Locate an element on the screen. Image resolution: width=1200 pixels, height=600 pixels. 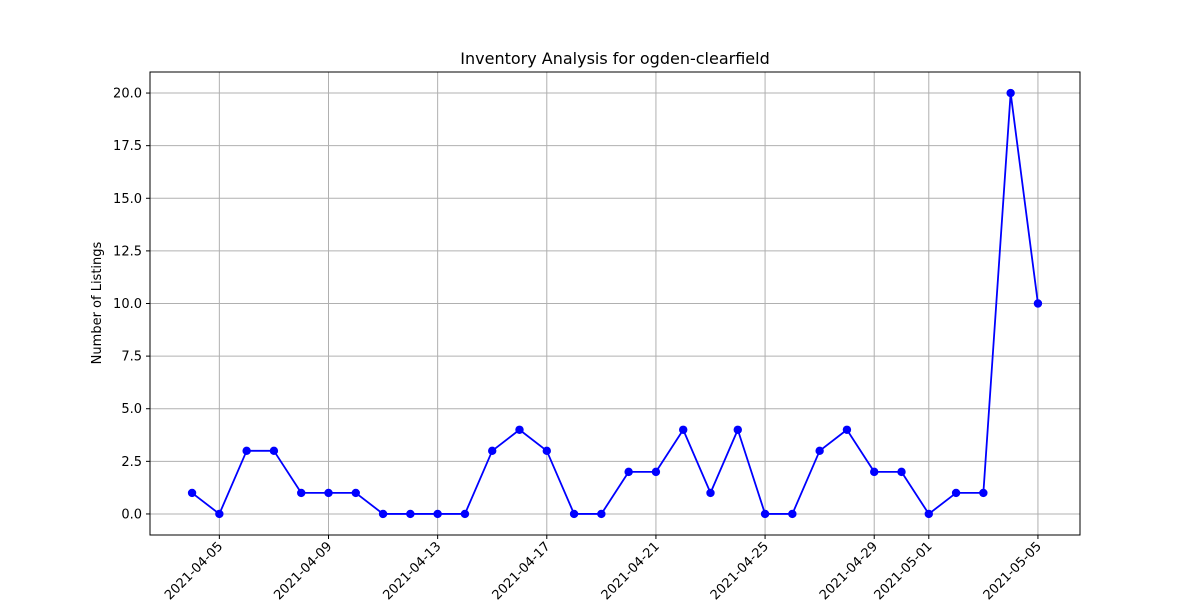
y-axis-label: Number of Listings is located at coordinates (97, 302).